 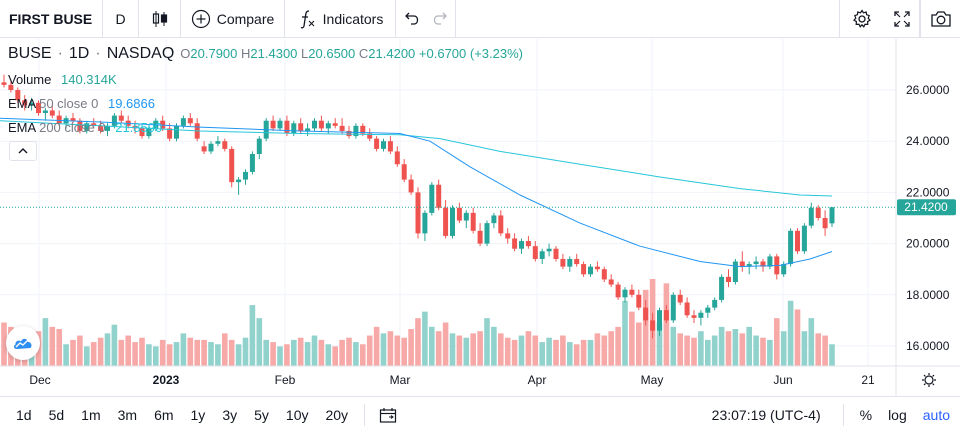 What do you see at coordinates (23, 343) in the screenshot?
I see `tradingview-logo-button` at bounding box center [23, 343].